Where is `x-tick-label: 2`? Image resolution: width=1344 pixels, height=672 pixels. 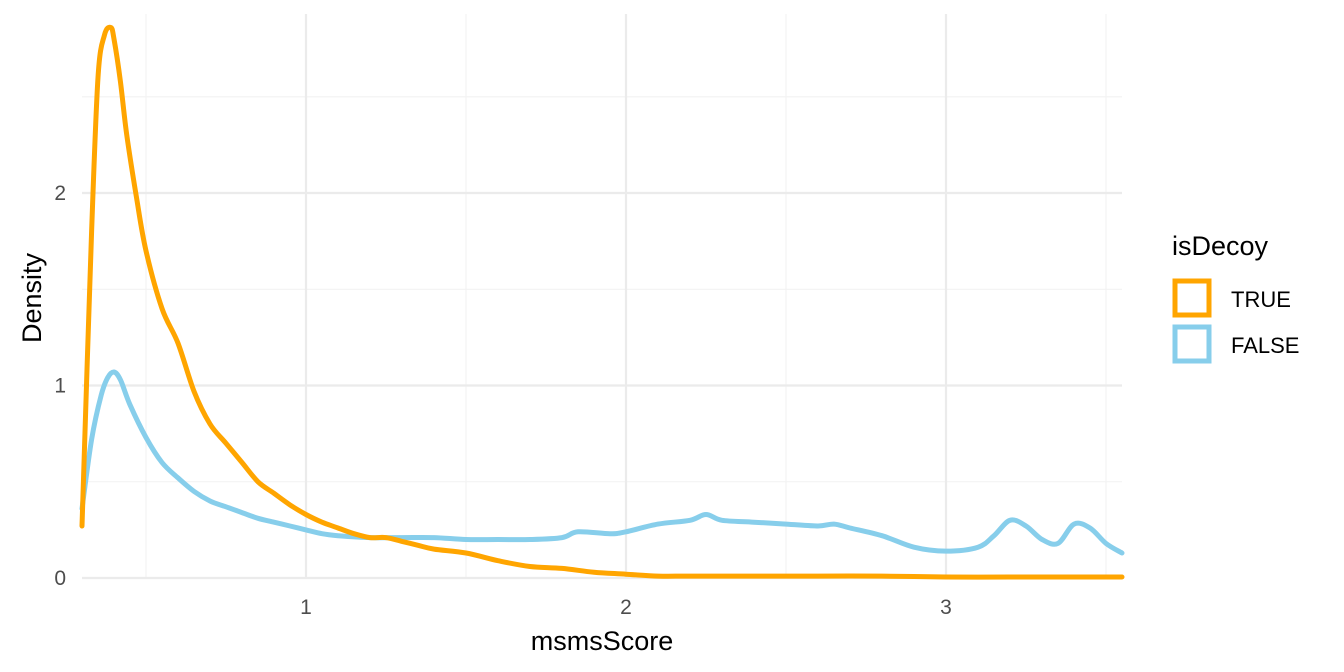 x-tick-label: 2 is located at coordinates (626, 607).